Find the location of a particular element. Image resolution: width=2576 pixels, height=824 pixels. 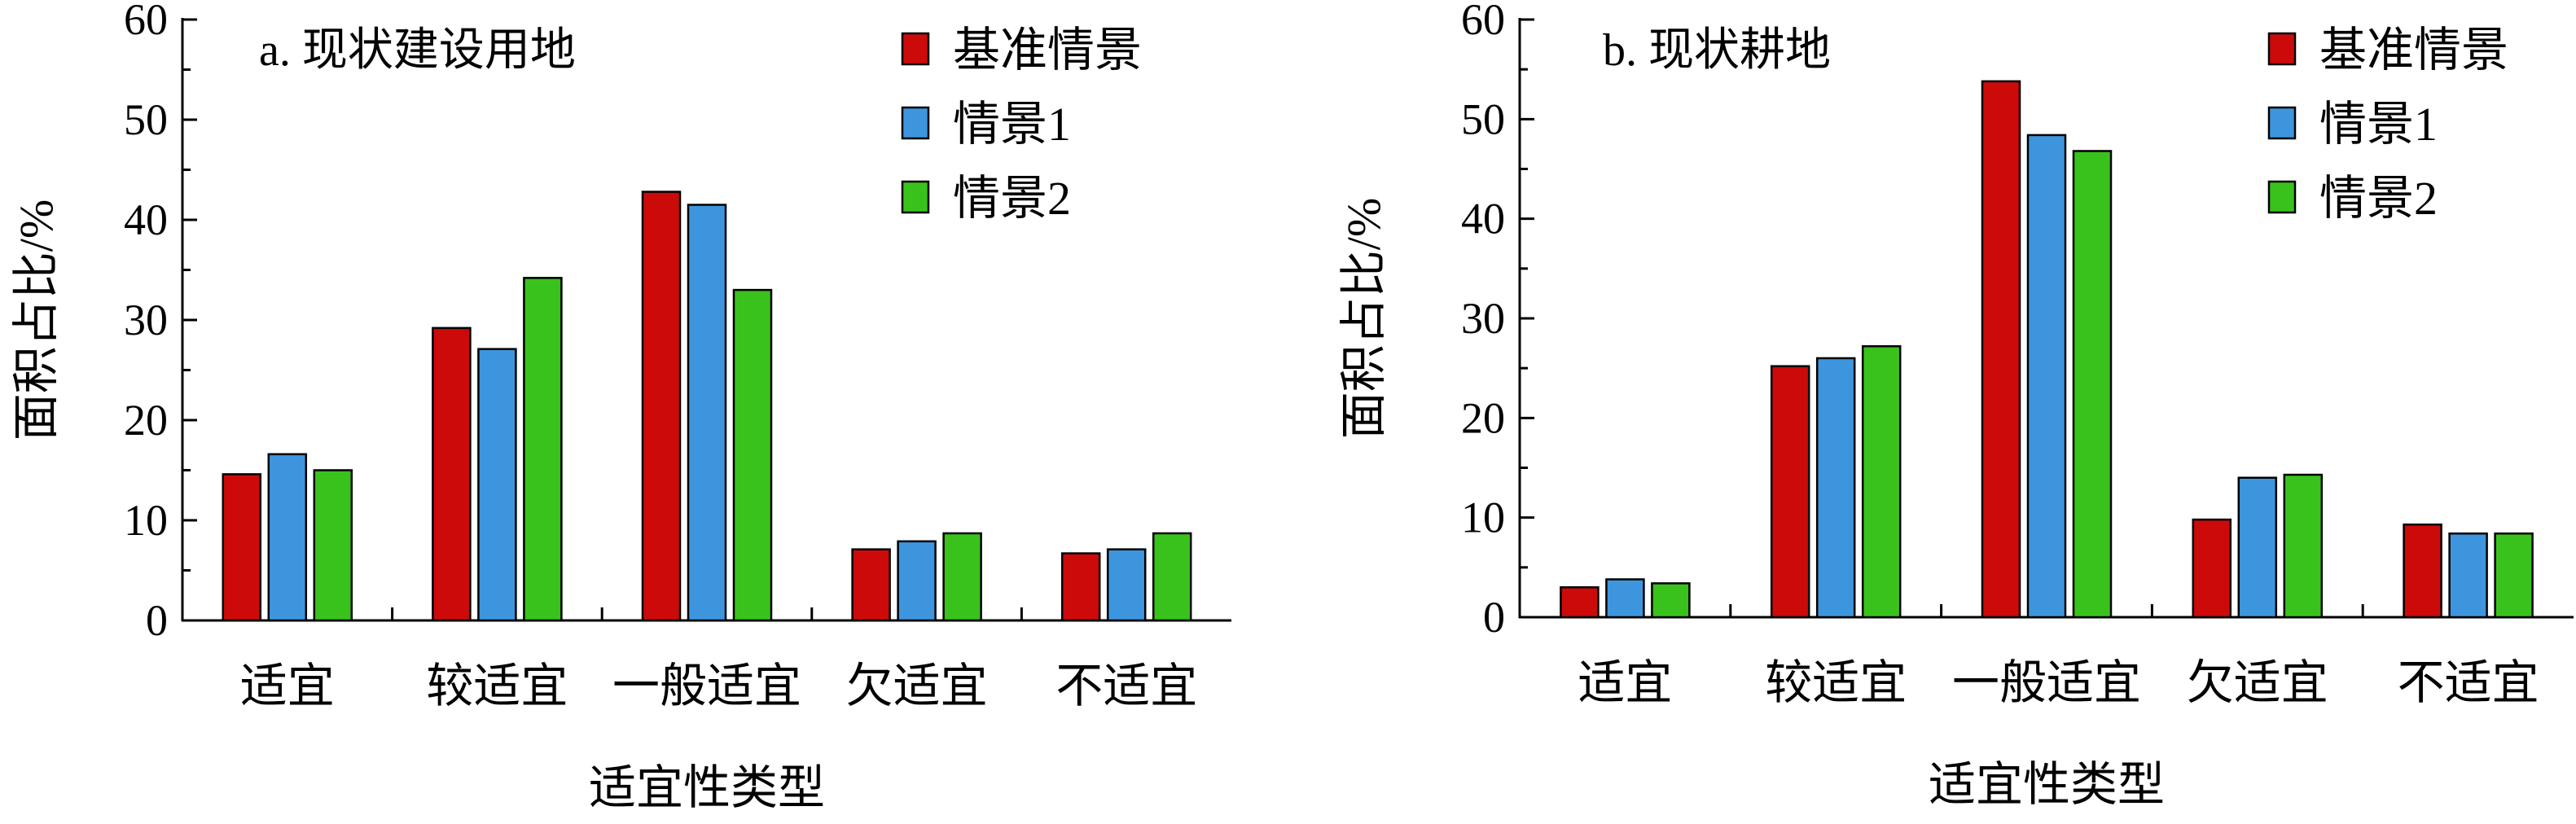

panel-title: a. 现状建设用地 is located at coordinates (417, 50).